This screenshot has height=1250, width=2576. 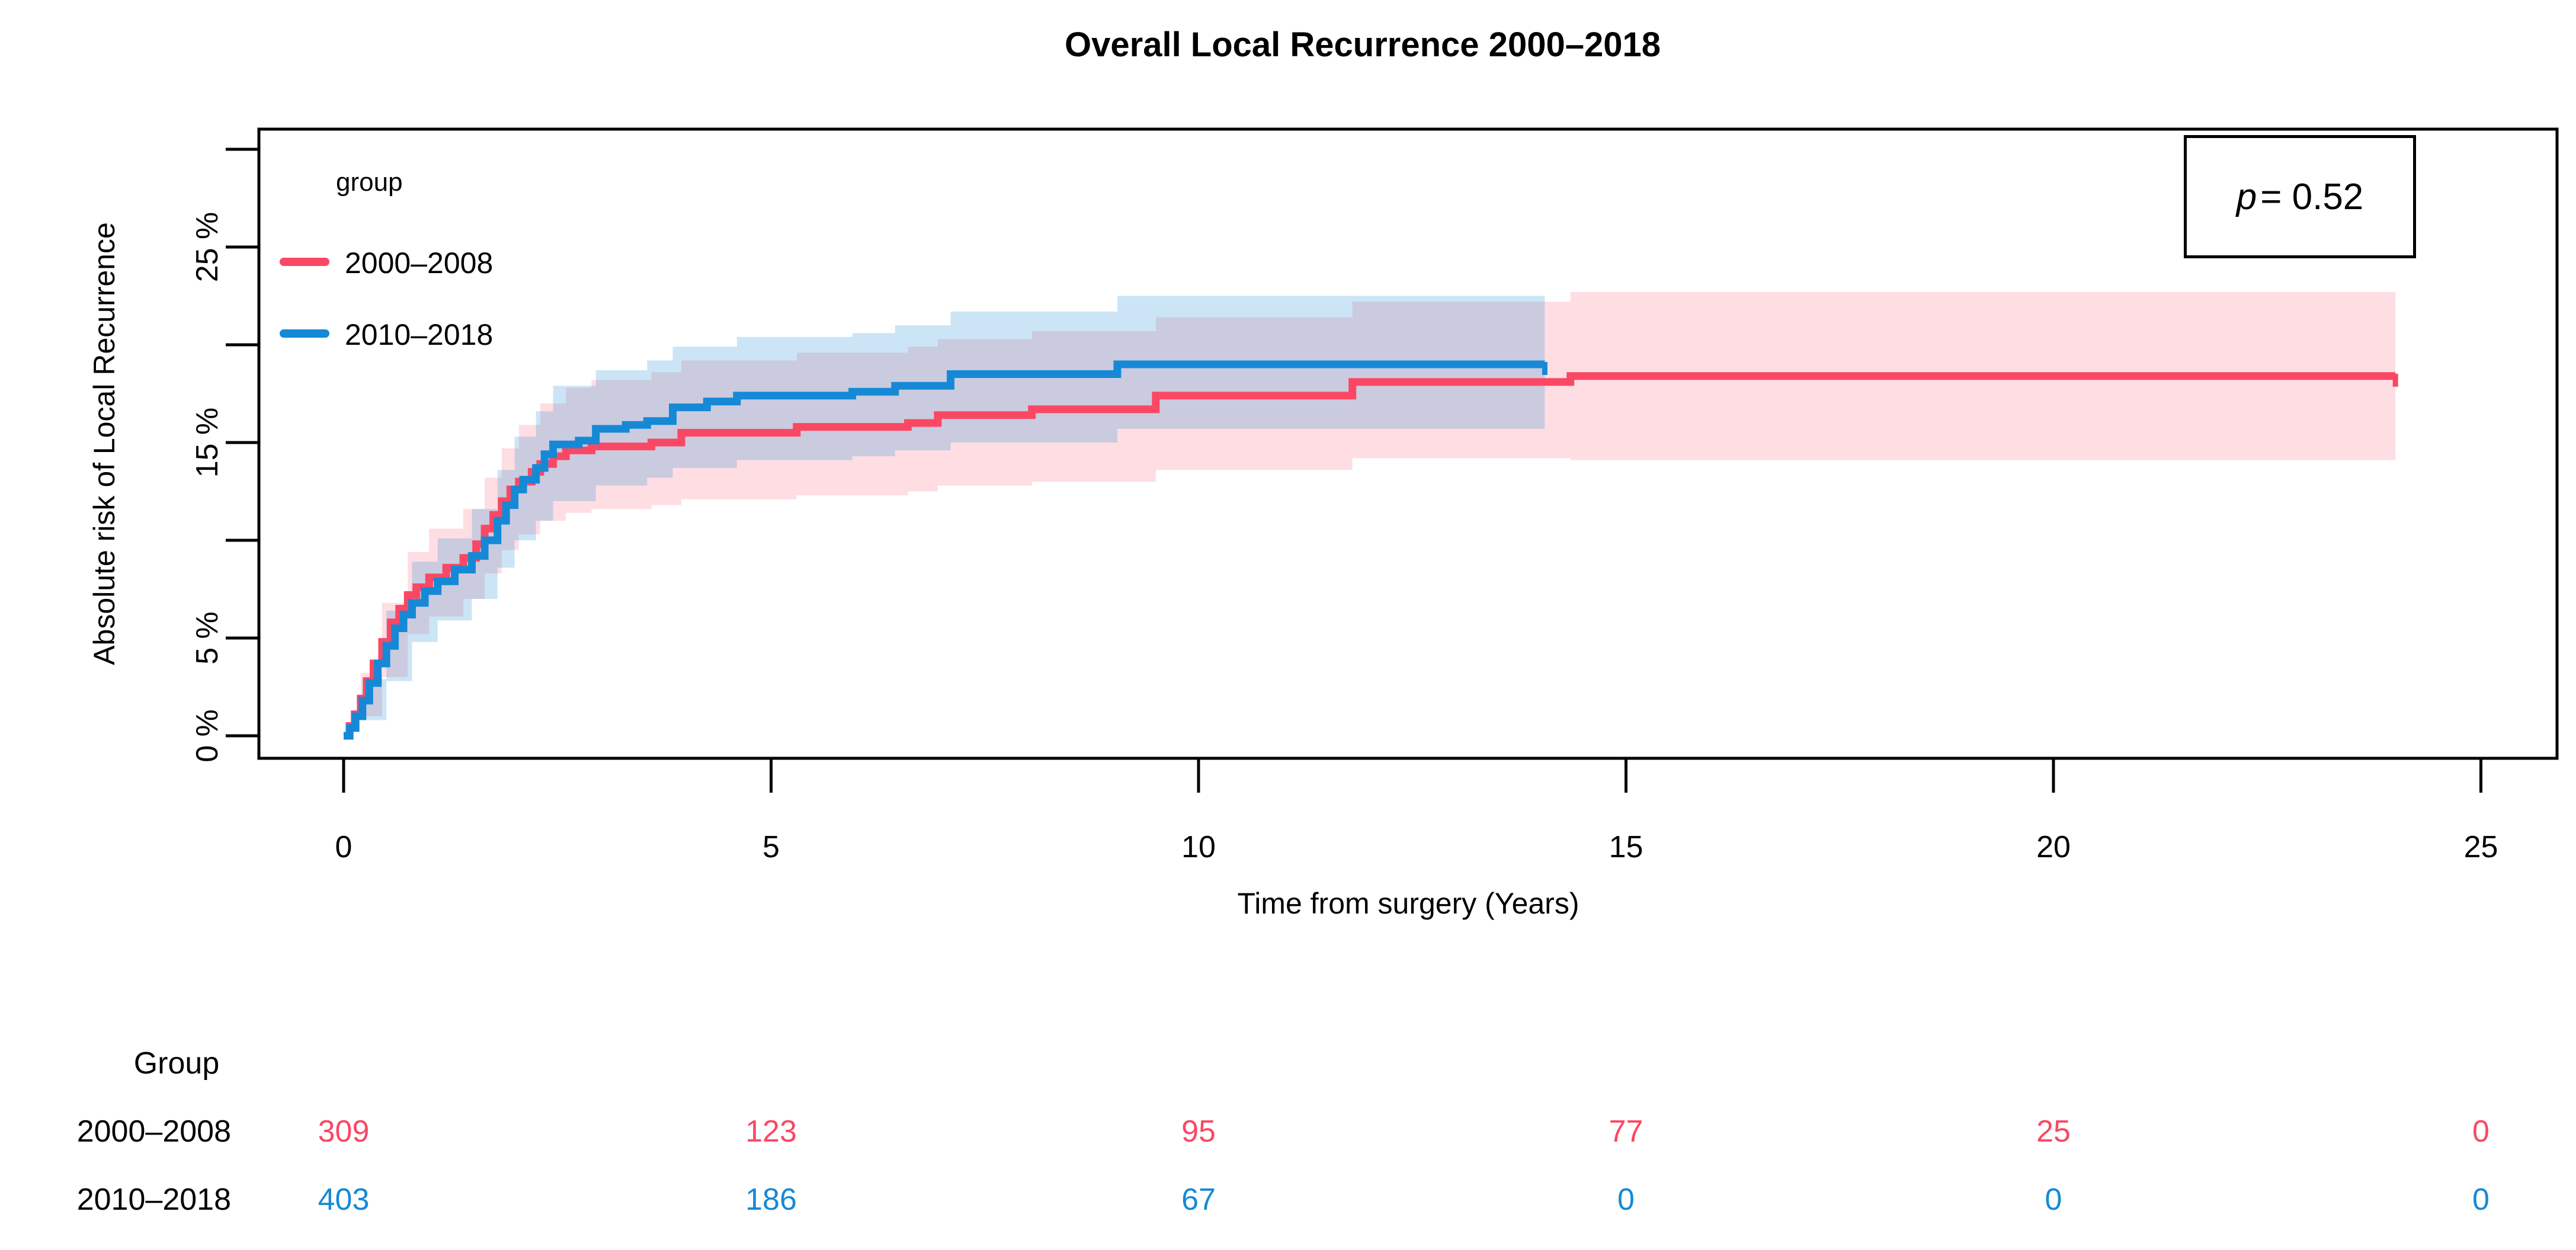 I want to click on risk-count-2010-2018-t5: 186, so click(x=771, y=1199).